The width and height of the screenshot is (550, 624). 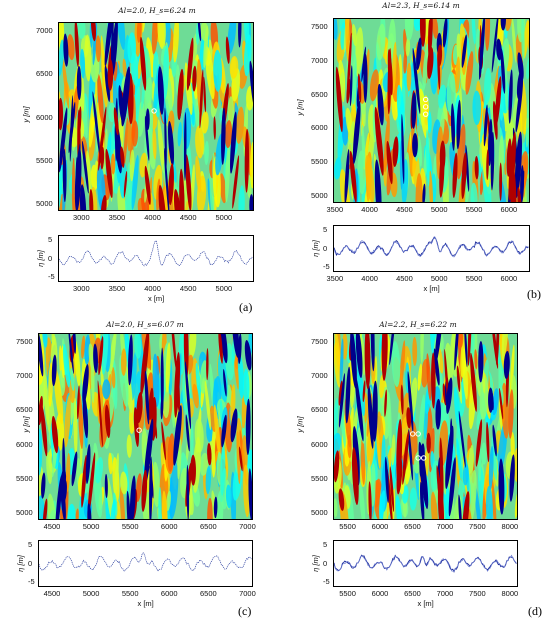 What do you see at coordinates (477, 526) in the screenshot?
I see `map-x-tick: 7500` at bounding box center [477, 526].